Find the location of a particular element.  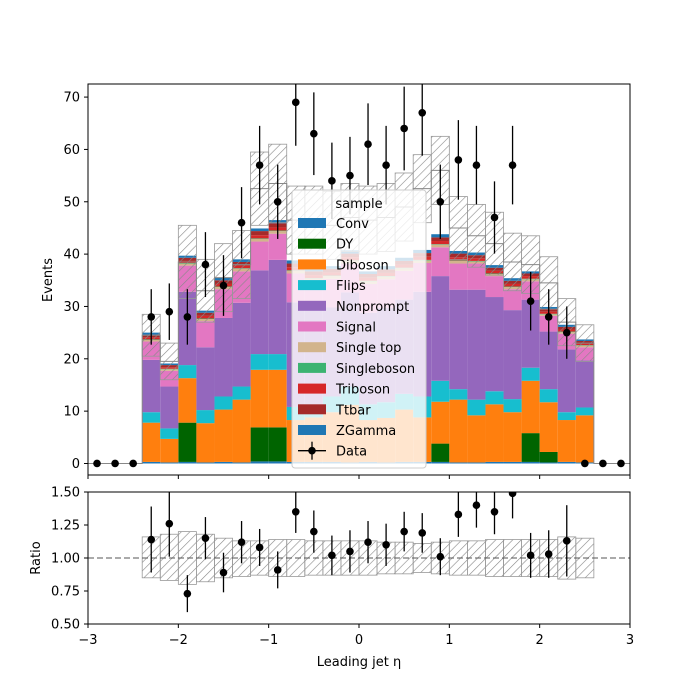

x-tick-label: 1 is located at coordinates (449, 640).